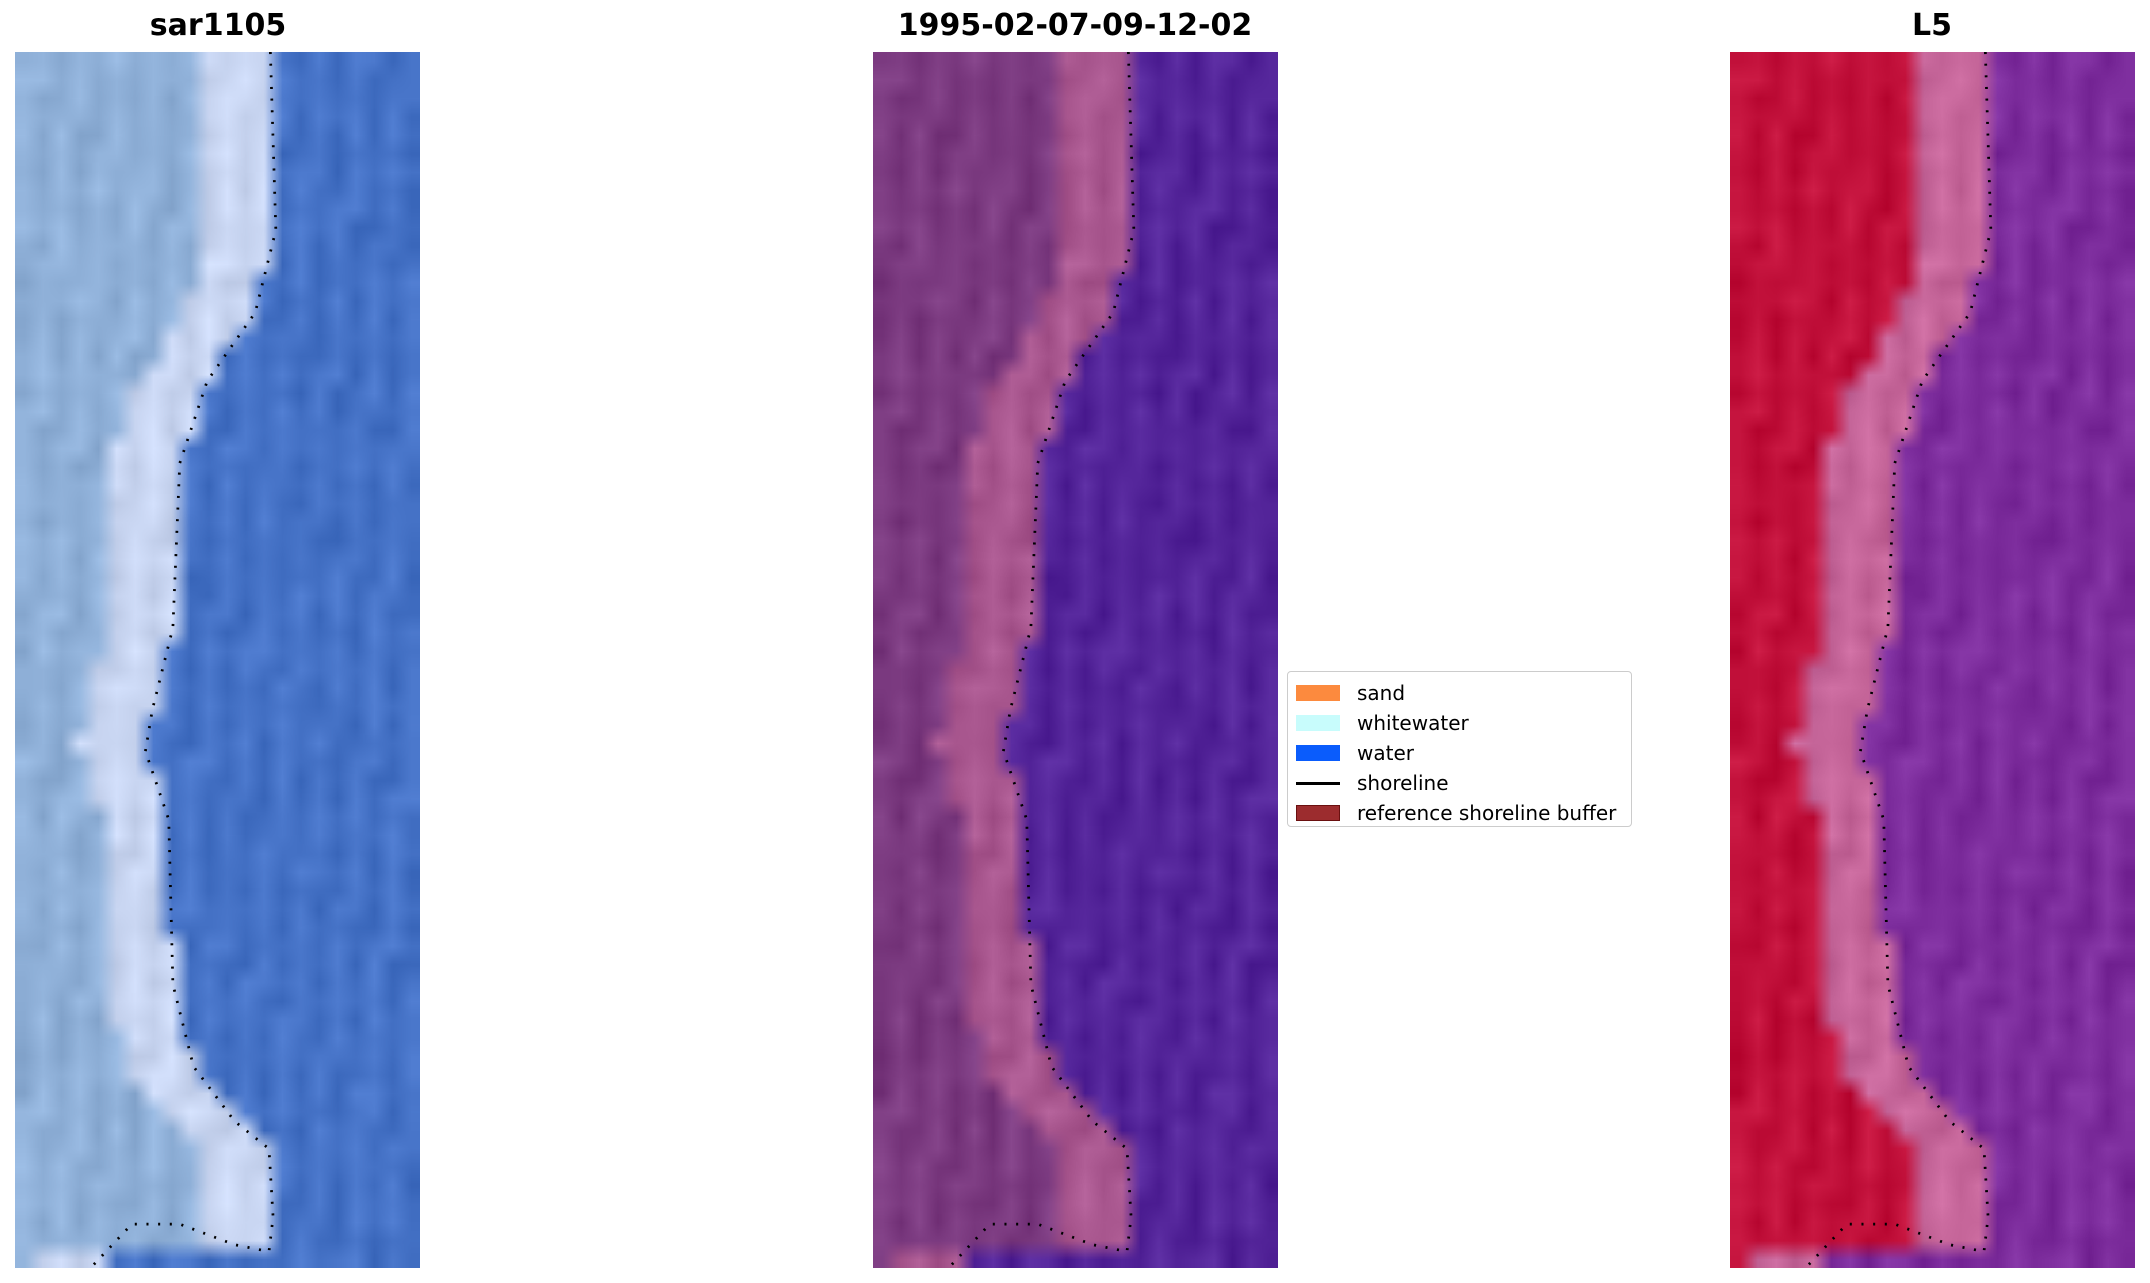 This screenshot has height=1283, width=2150. I want to click on legend-item-shoreline: shoreline, so click(1372, 783).